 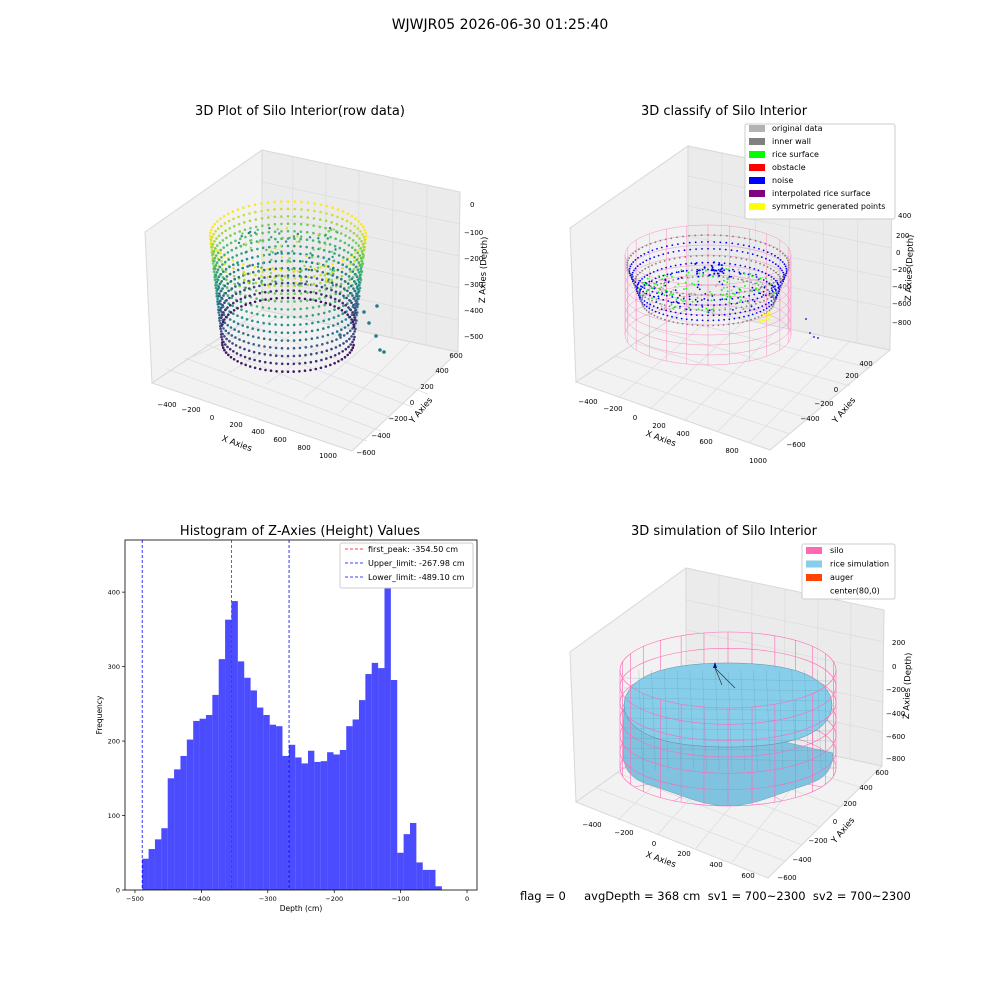 What do you see at coordinates (201, 899) in the screenshot?
I see `histogram-x-tick-label: −400` at bounding box center [201, 899].